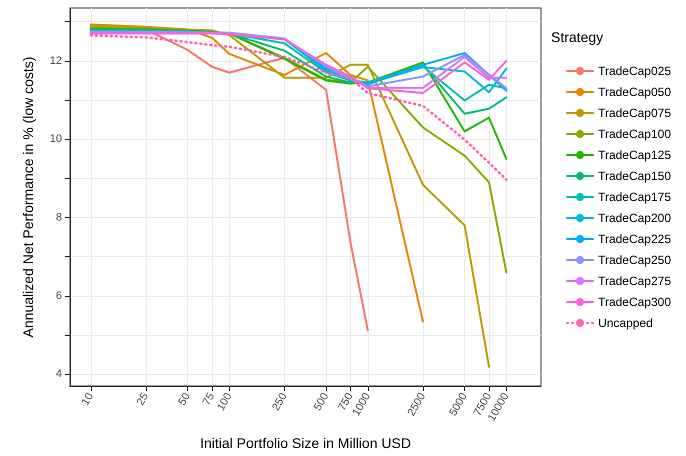  Describe the element at coordinates (59, 218) in the screenshot. I see `y-tick-label: 8` at that location.